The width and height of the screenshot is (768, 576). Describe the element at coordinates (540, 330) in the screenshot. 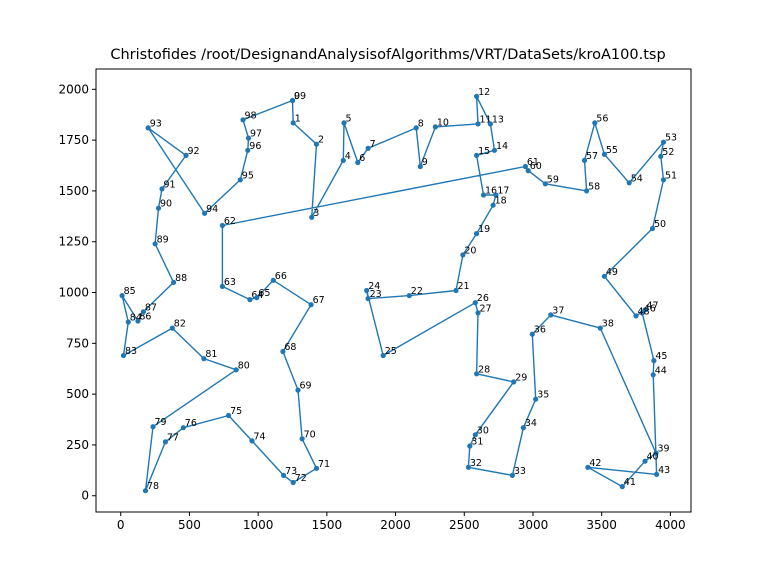

I see `point-label-36: 36` at that location.